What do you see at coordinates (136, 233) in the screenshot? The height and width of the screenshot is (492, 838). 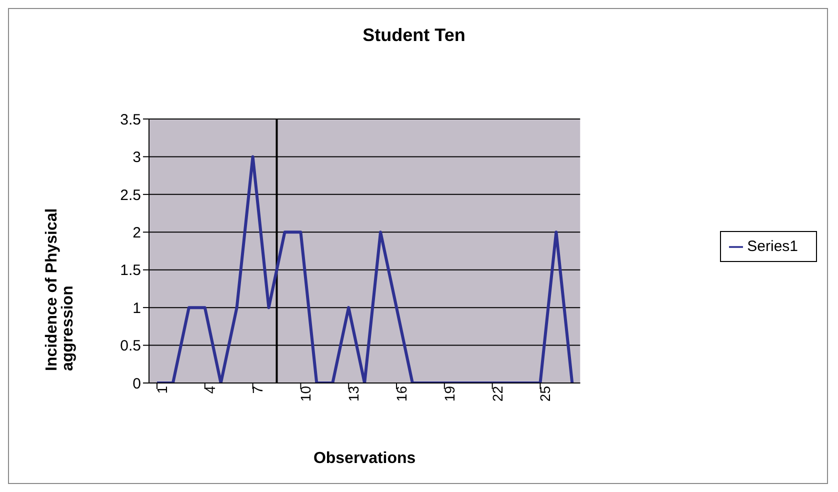 I see `y-tick-label: 2` at bounding box center [136, 233].